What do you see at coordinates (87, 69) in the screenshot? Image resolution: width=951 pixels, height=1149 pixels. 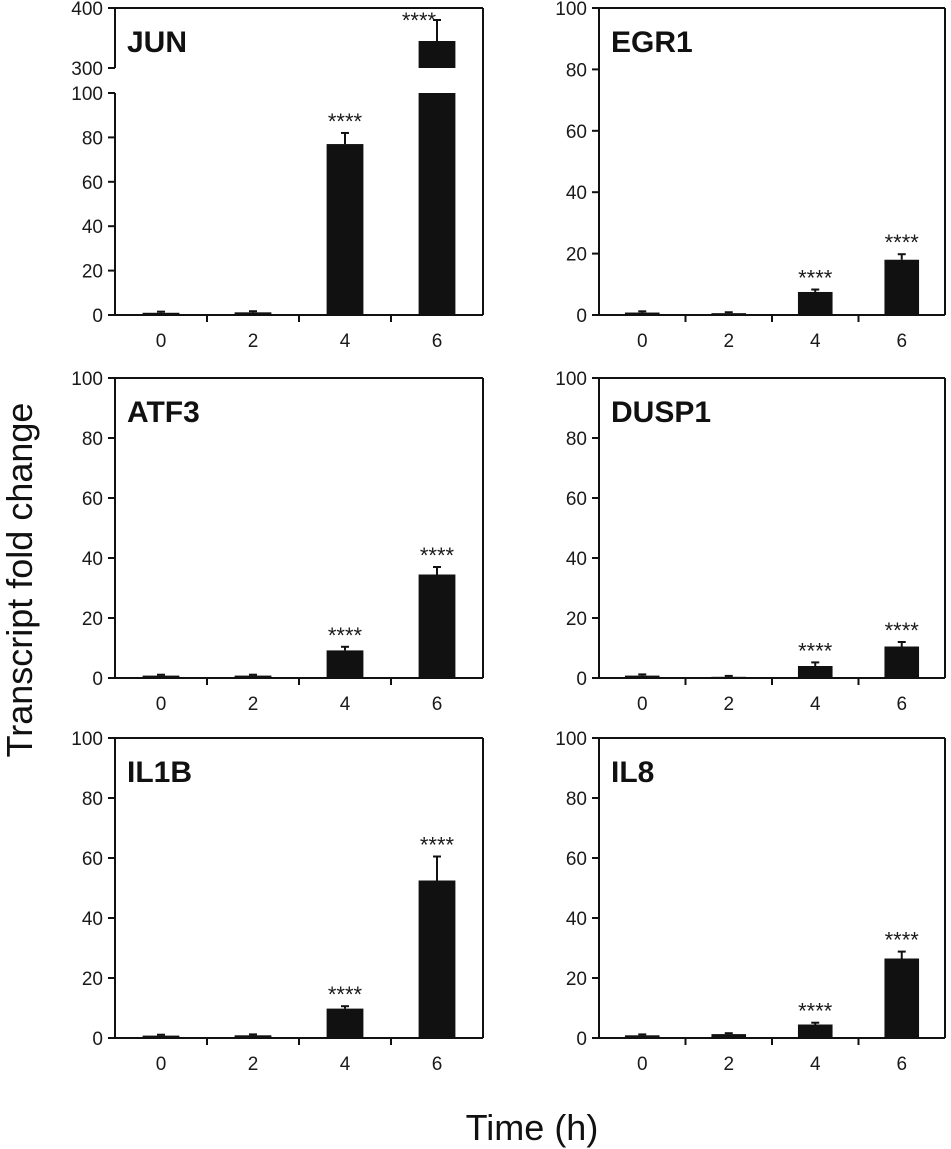 I see `y-tick-label: 300` at bounding box center [87, 69].